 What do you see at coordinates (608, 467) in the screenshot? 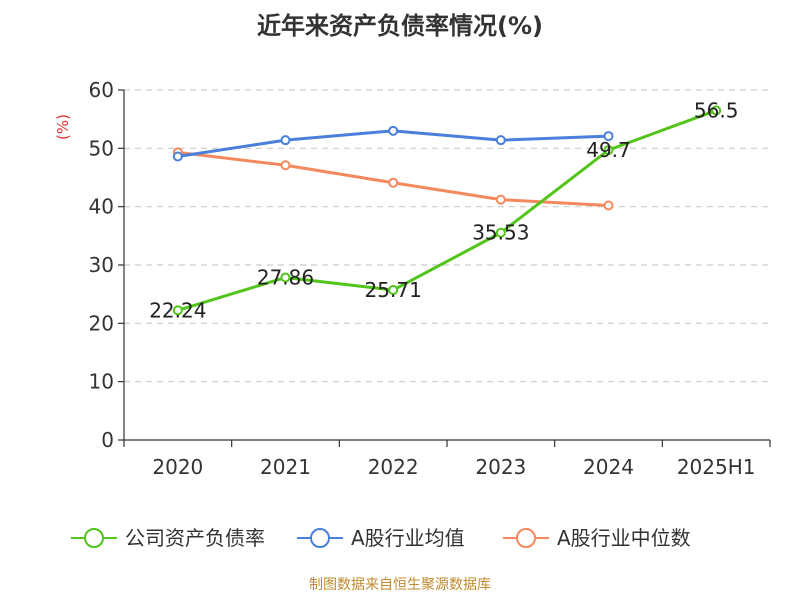
I see `x-tick-label: 2024` at bounding box center [608, 467].